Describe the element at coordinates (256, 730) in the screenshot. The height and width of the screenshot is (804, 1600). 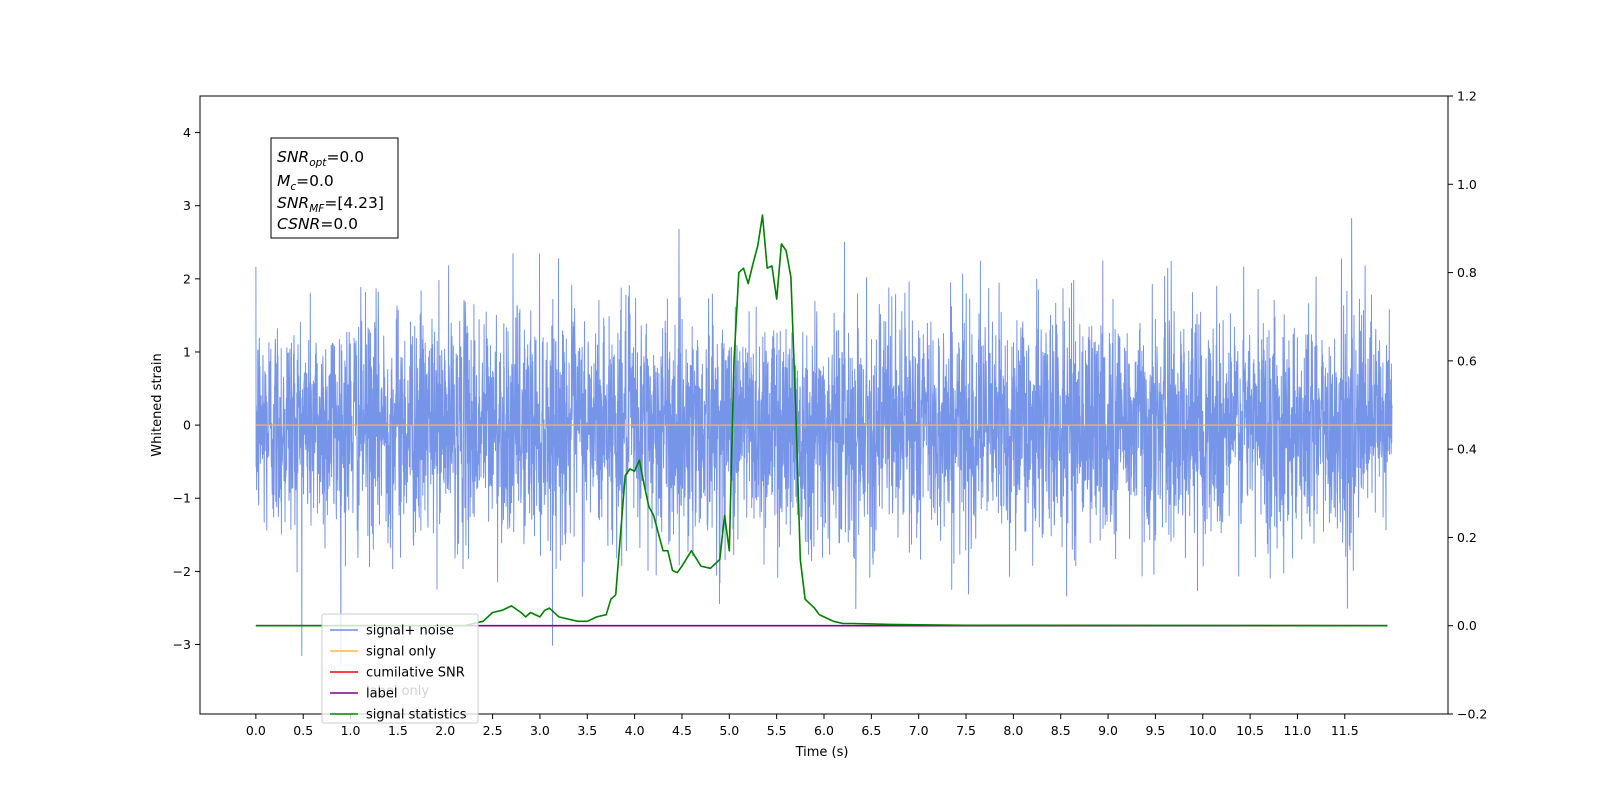
I see `x-tick-label: 0.0` at that location.